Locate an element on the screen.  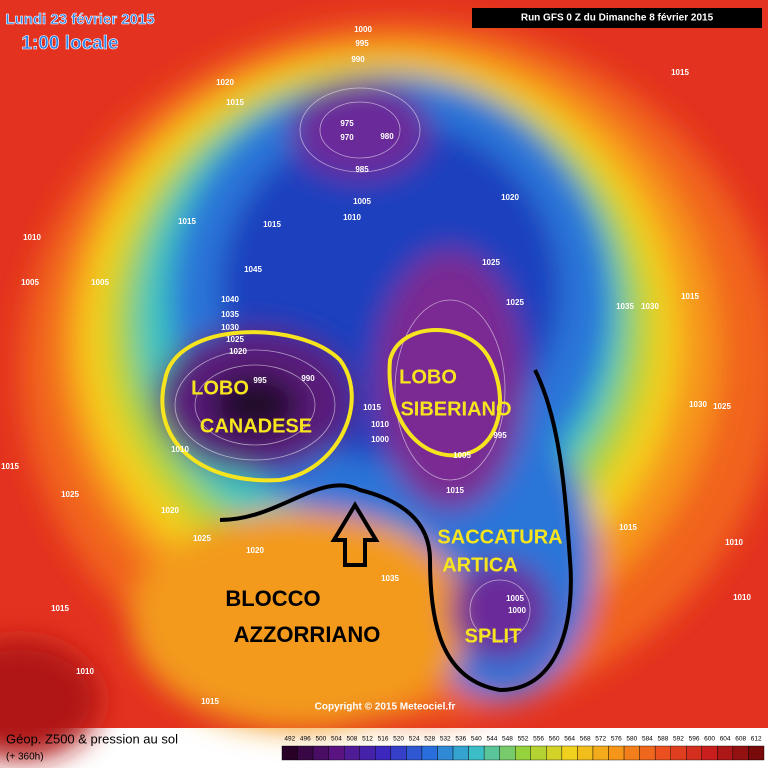
annotation: AZZORRIANO is located at coordinates (307, 634).